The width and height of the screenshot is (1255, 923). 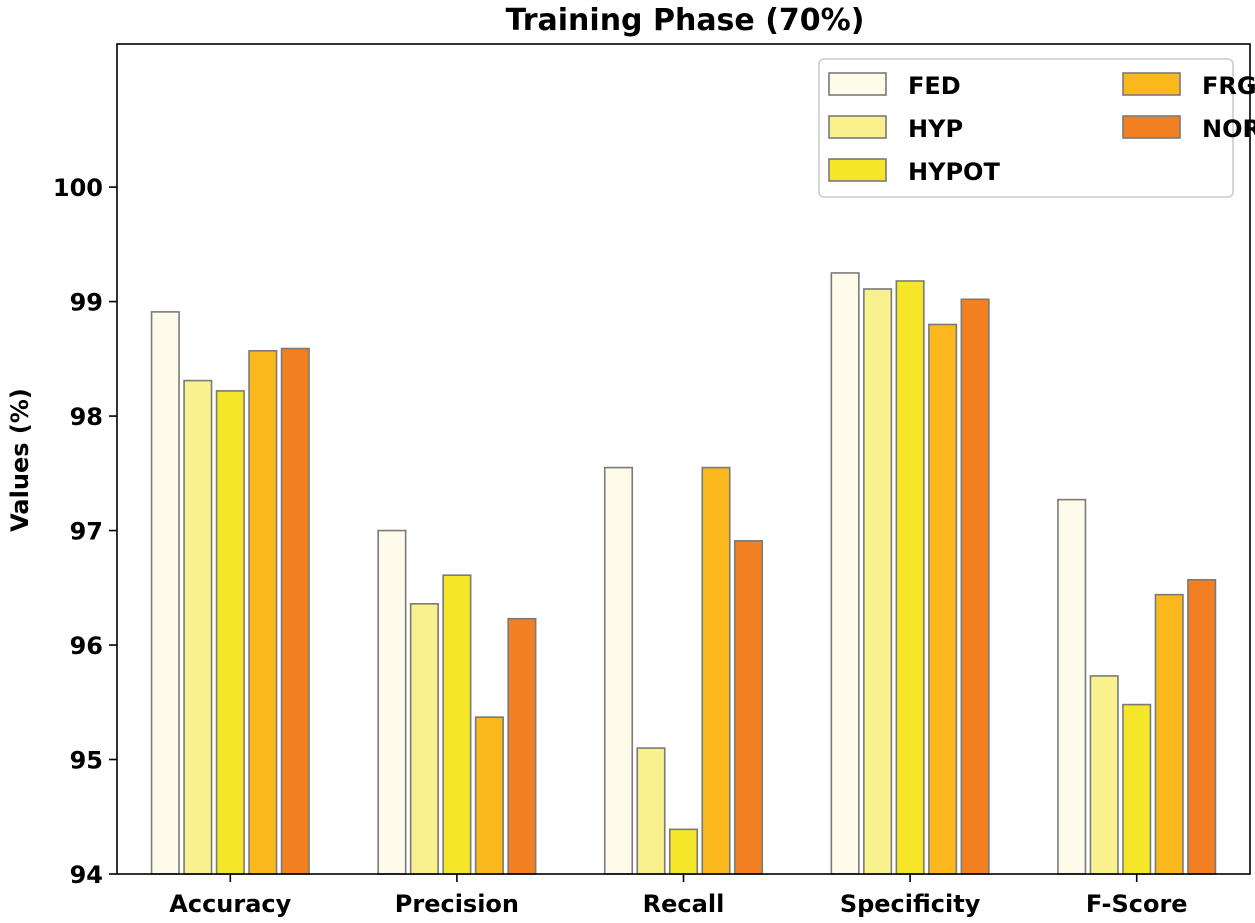 What do you see at coordinates (424, 739) in the screenshot?
I see `bar-hyp-precision` at bounding box center [424, 739].